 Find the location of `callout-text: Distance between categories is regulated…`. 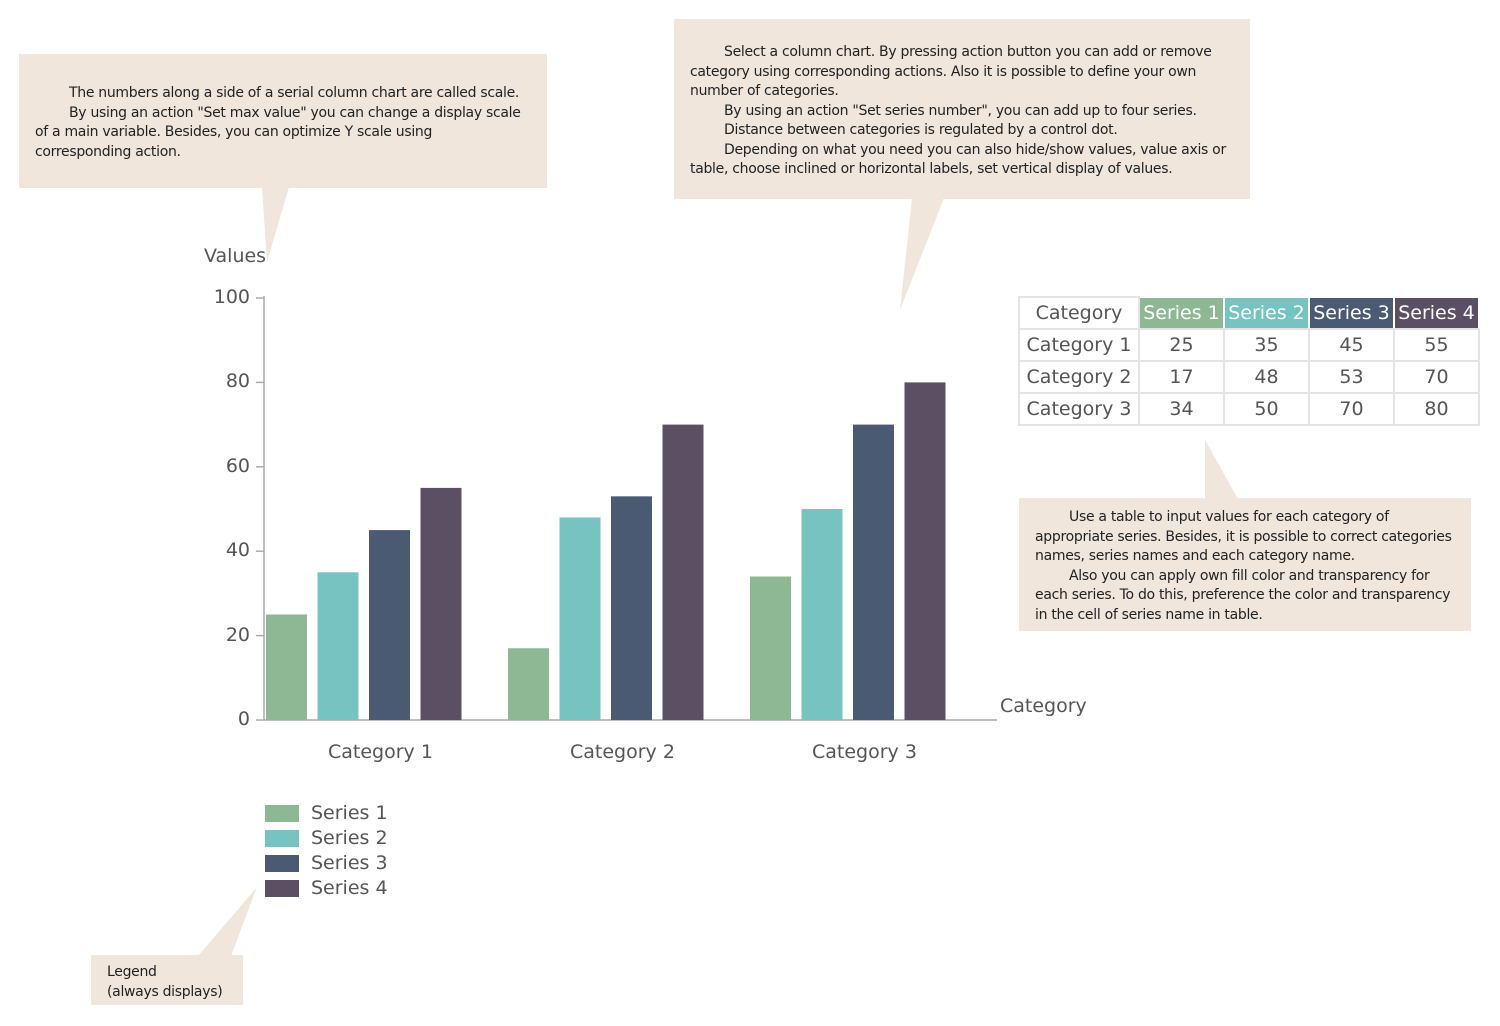

callout-text: Distance between categories is regulated… is located at coordinates (921, 130).